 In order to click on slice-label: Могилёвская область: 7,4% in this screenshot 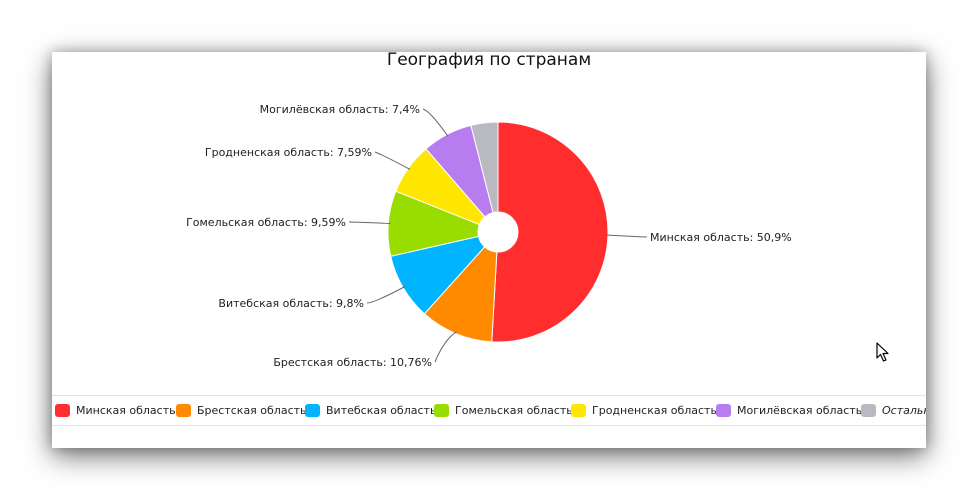, I will do `click(340, 109)`.